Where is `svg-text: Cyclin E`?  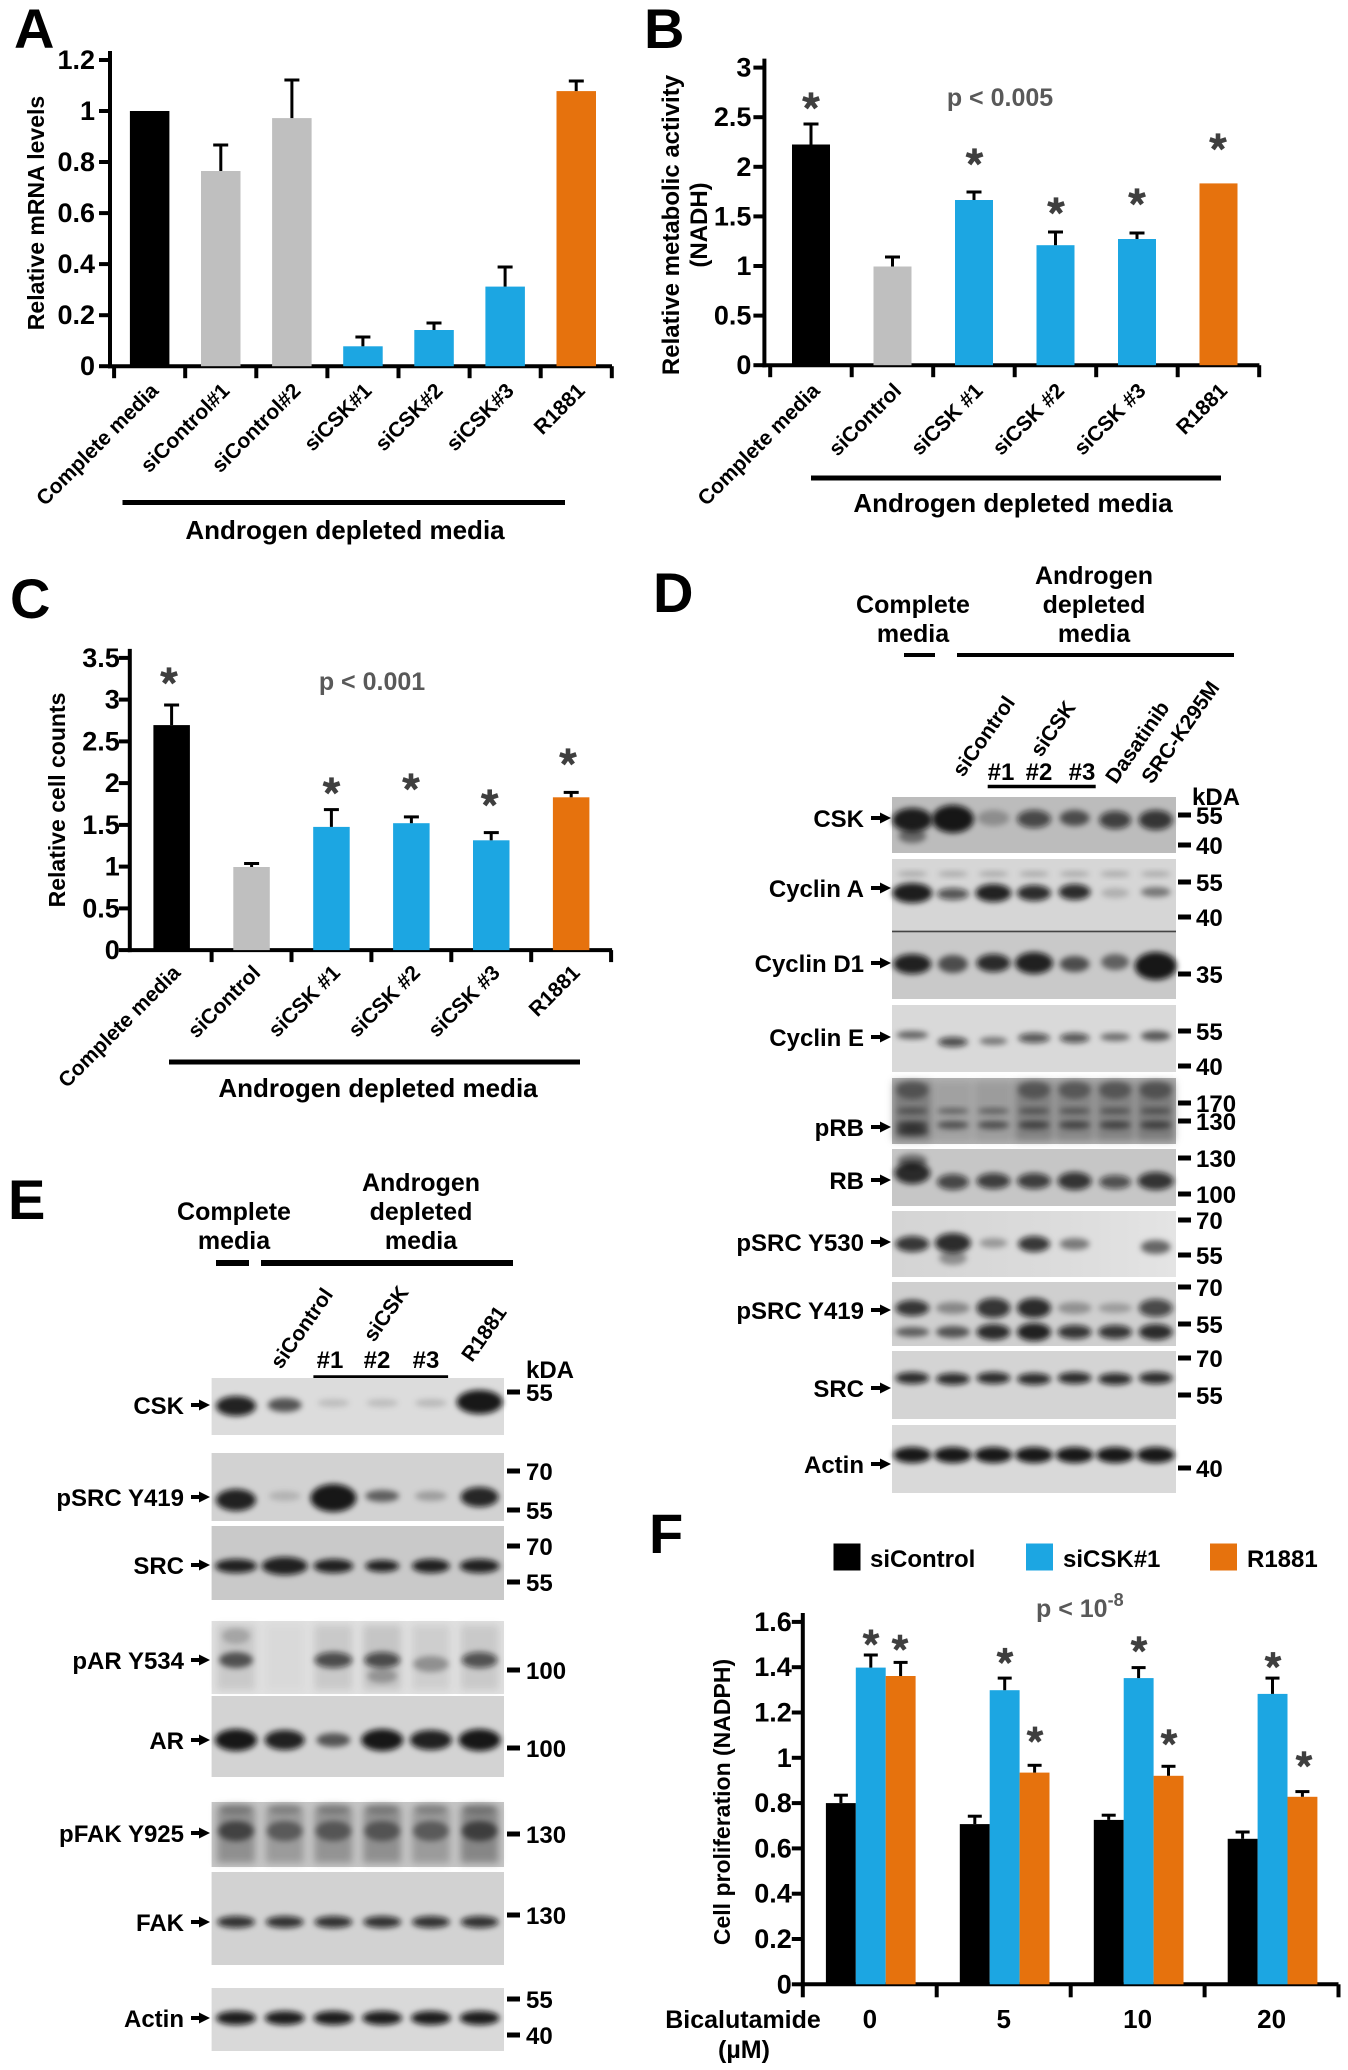
svg-text: Cyclin E is located at coordinates (816, 1038).